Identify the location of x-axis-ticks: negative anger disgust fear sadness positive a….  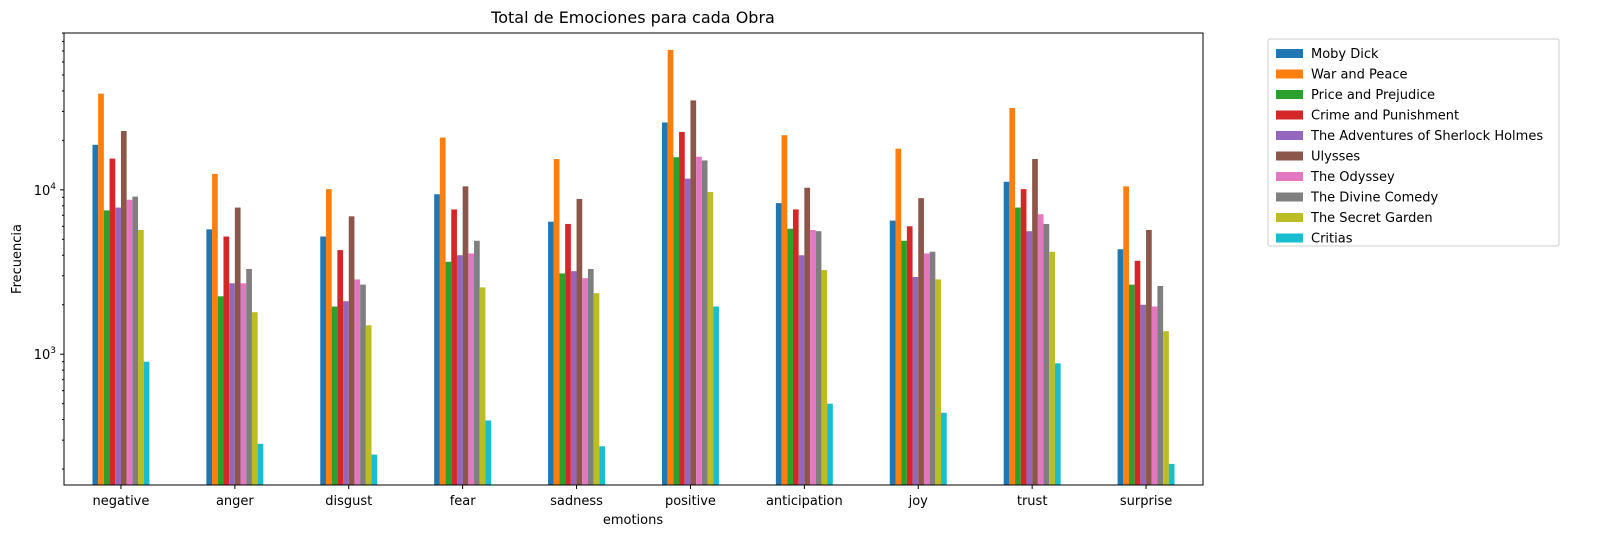
(632, 497).